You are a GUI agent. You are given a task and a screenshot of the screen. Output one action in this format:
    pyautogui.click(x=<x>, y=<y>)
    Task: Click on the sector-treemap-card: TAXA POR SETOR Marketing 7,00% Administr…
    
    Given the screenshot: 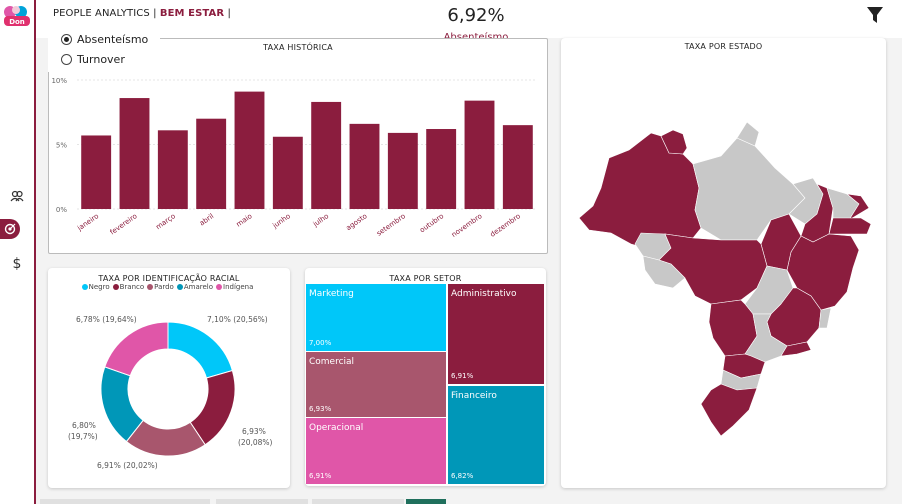 What is the action you would take?
    pyautogui.click(x=425, y=377)
    